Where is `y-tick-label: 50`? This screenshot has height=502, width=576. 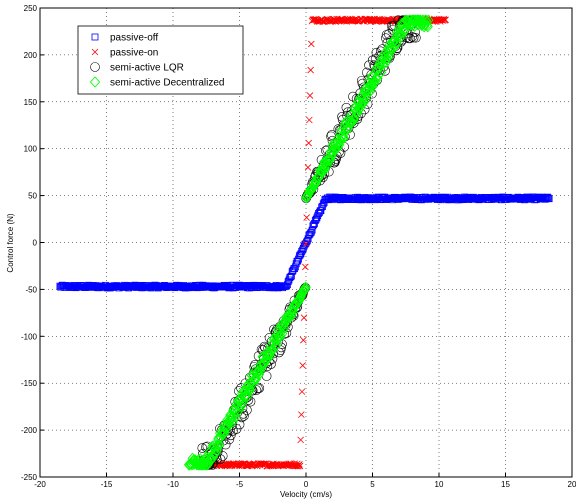
y-tick-label: 50 is located at coordinates (32, 196).